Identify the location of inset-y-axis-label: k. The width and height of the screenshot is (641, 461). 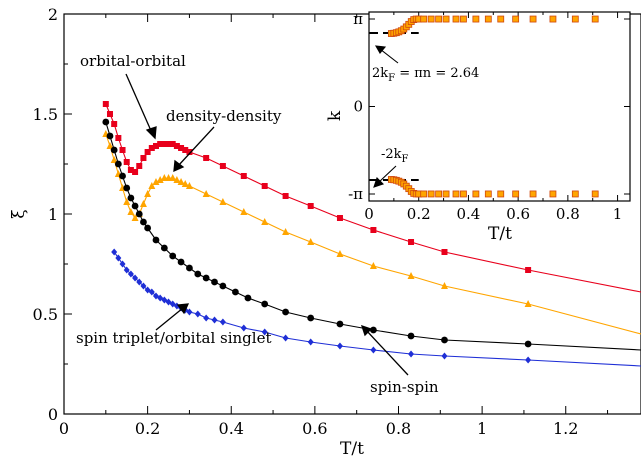
(335, 115).